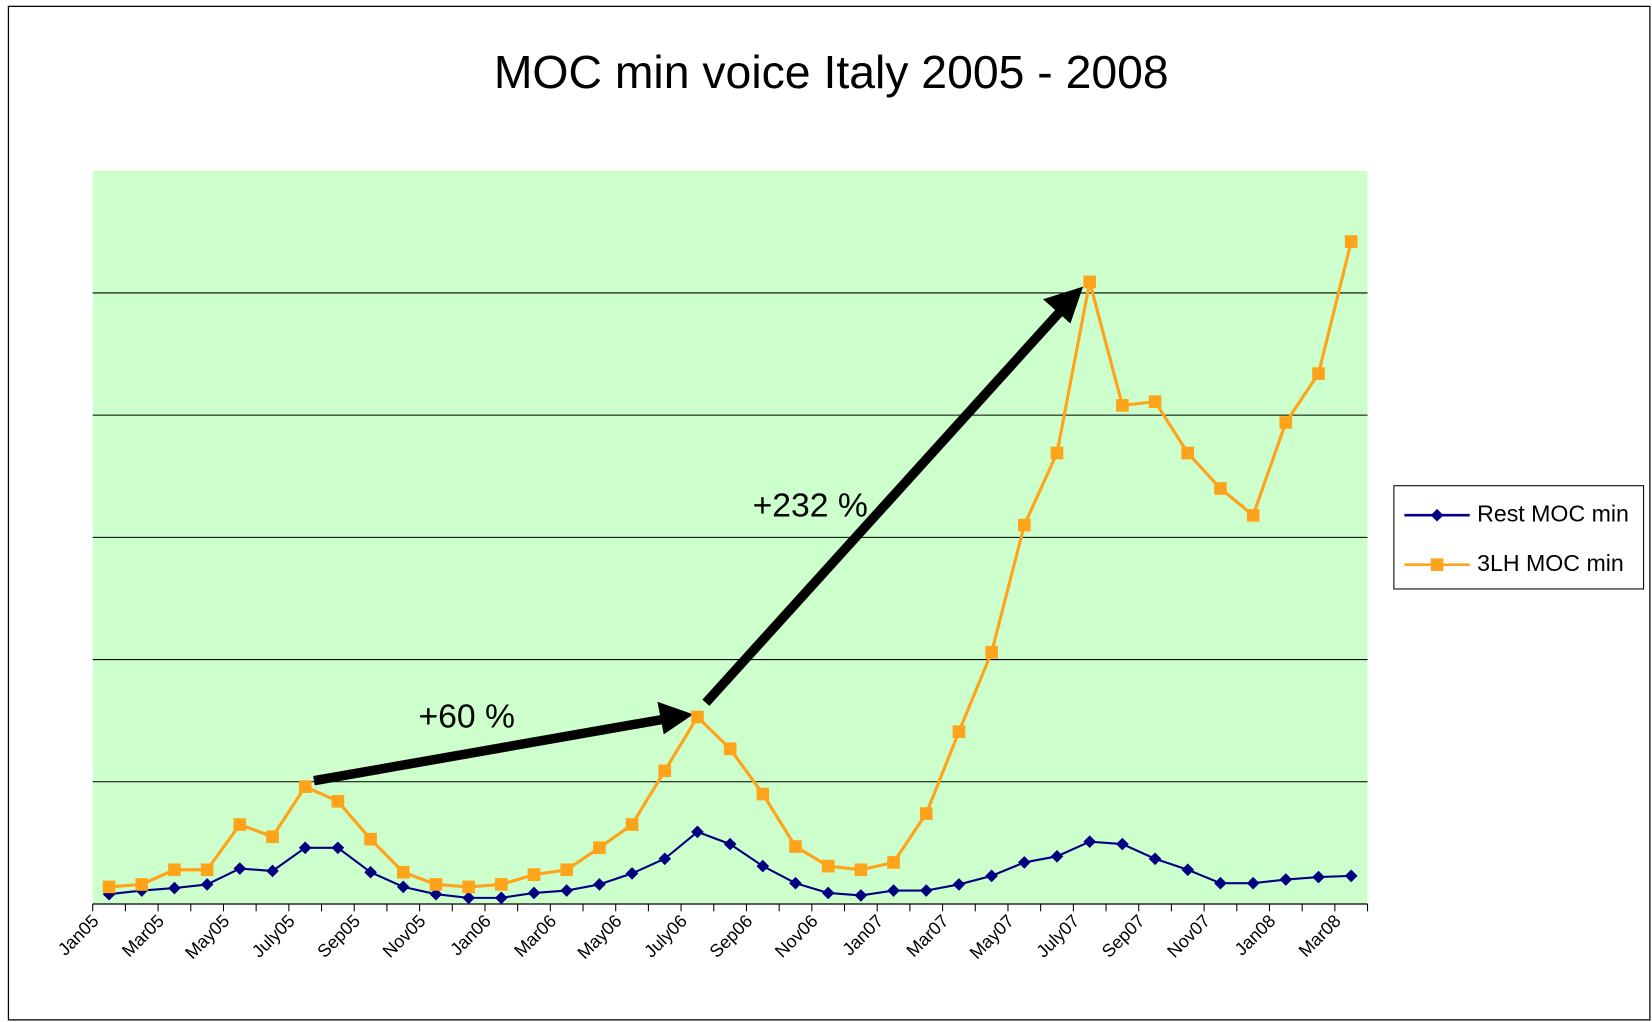  What do you see at coordinates (1553, 513) in the screenshot?
I see `legend-label: Rest MOC min` at bounding box center [1553, 513].